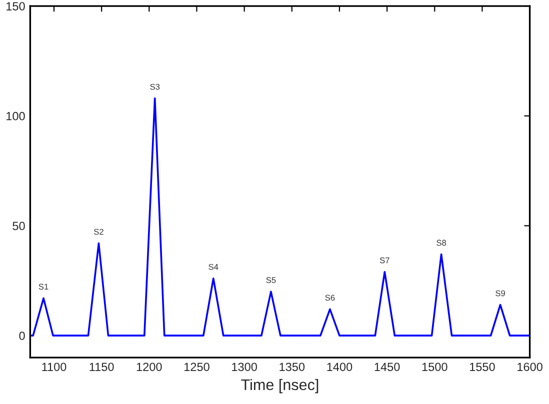 The height and width of the screenshot is (404, 549). What do you see at coordinates (149, 367) in the screenshot?
I see `x-tick-label: 1200` at bounding box center [149, 367].